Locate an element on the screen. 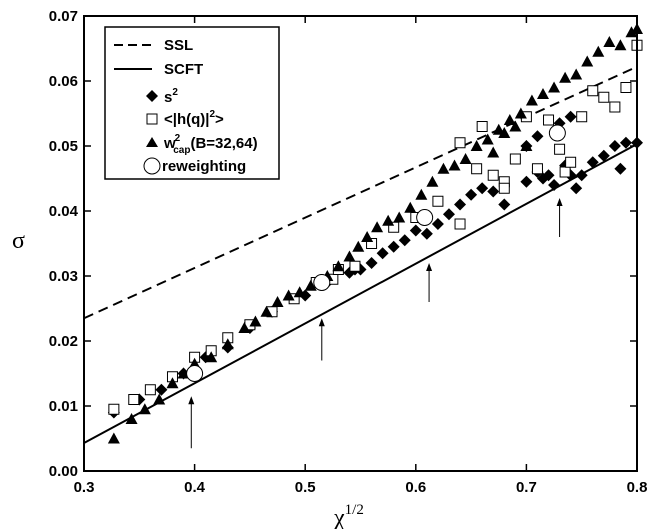  x-tick-label: 0.7 is located at coordinates (526, 487).